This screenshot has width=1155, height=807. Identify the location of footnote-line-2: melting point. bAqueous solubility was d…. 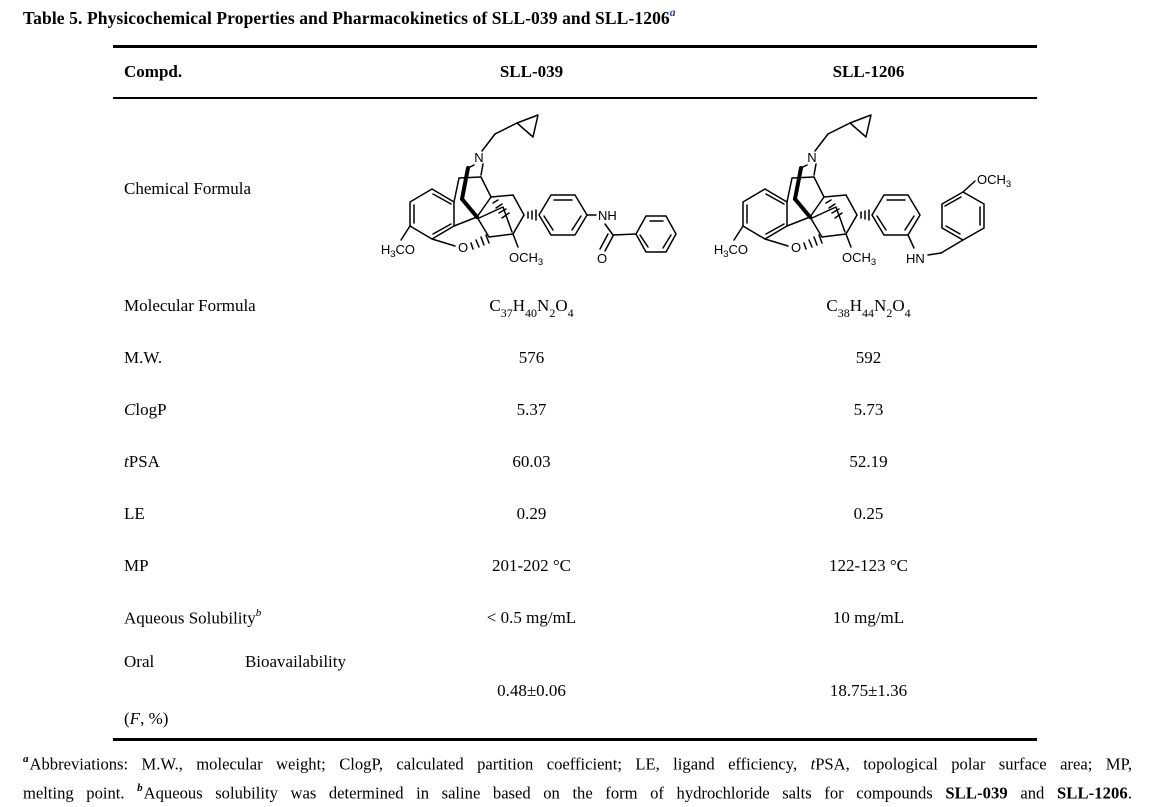
(577, 792).